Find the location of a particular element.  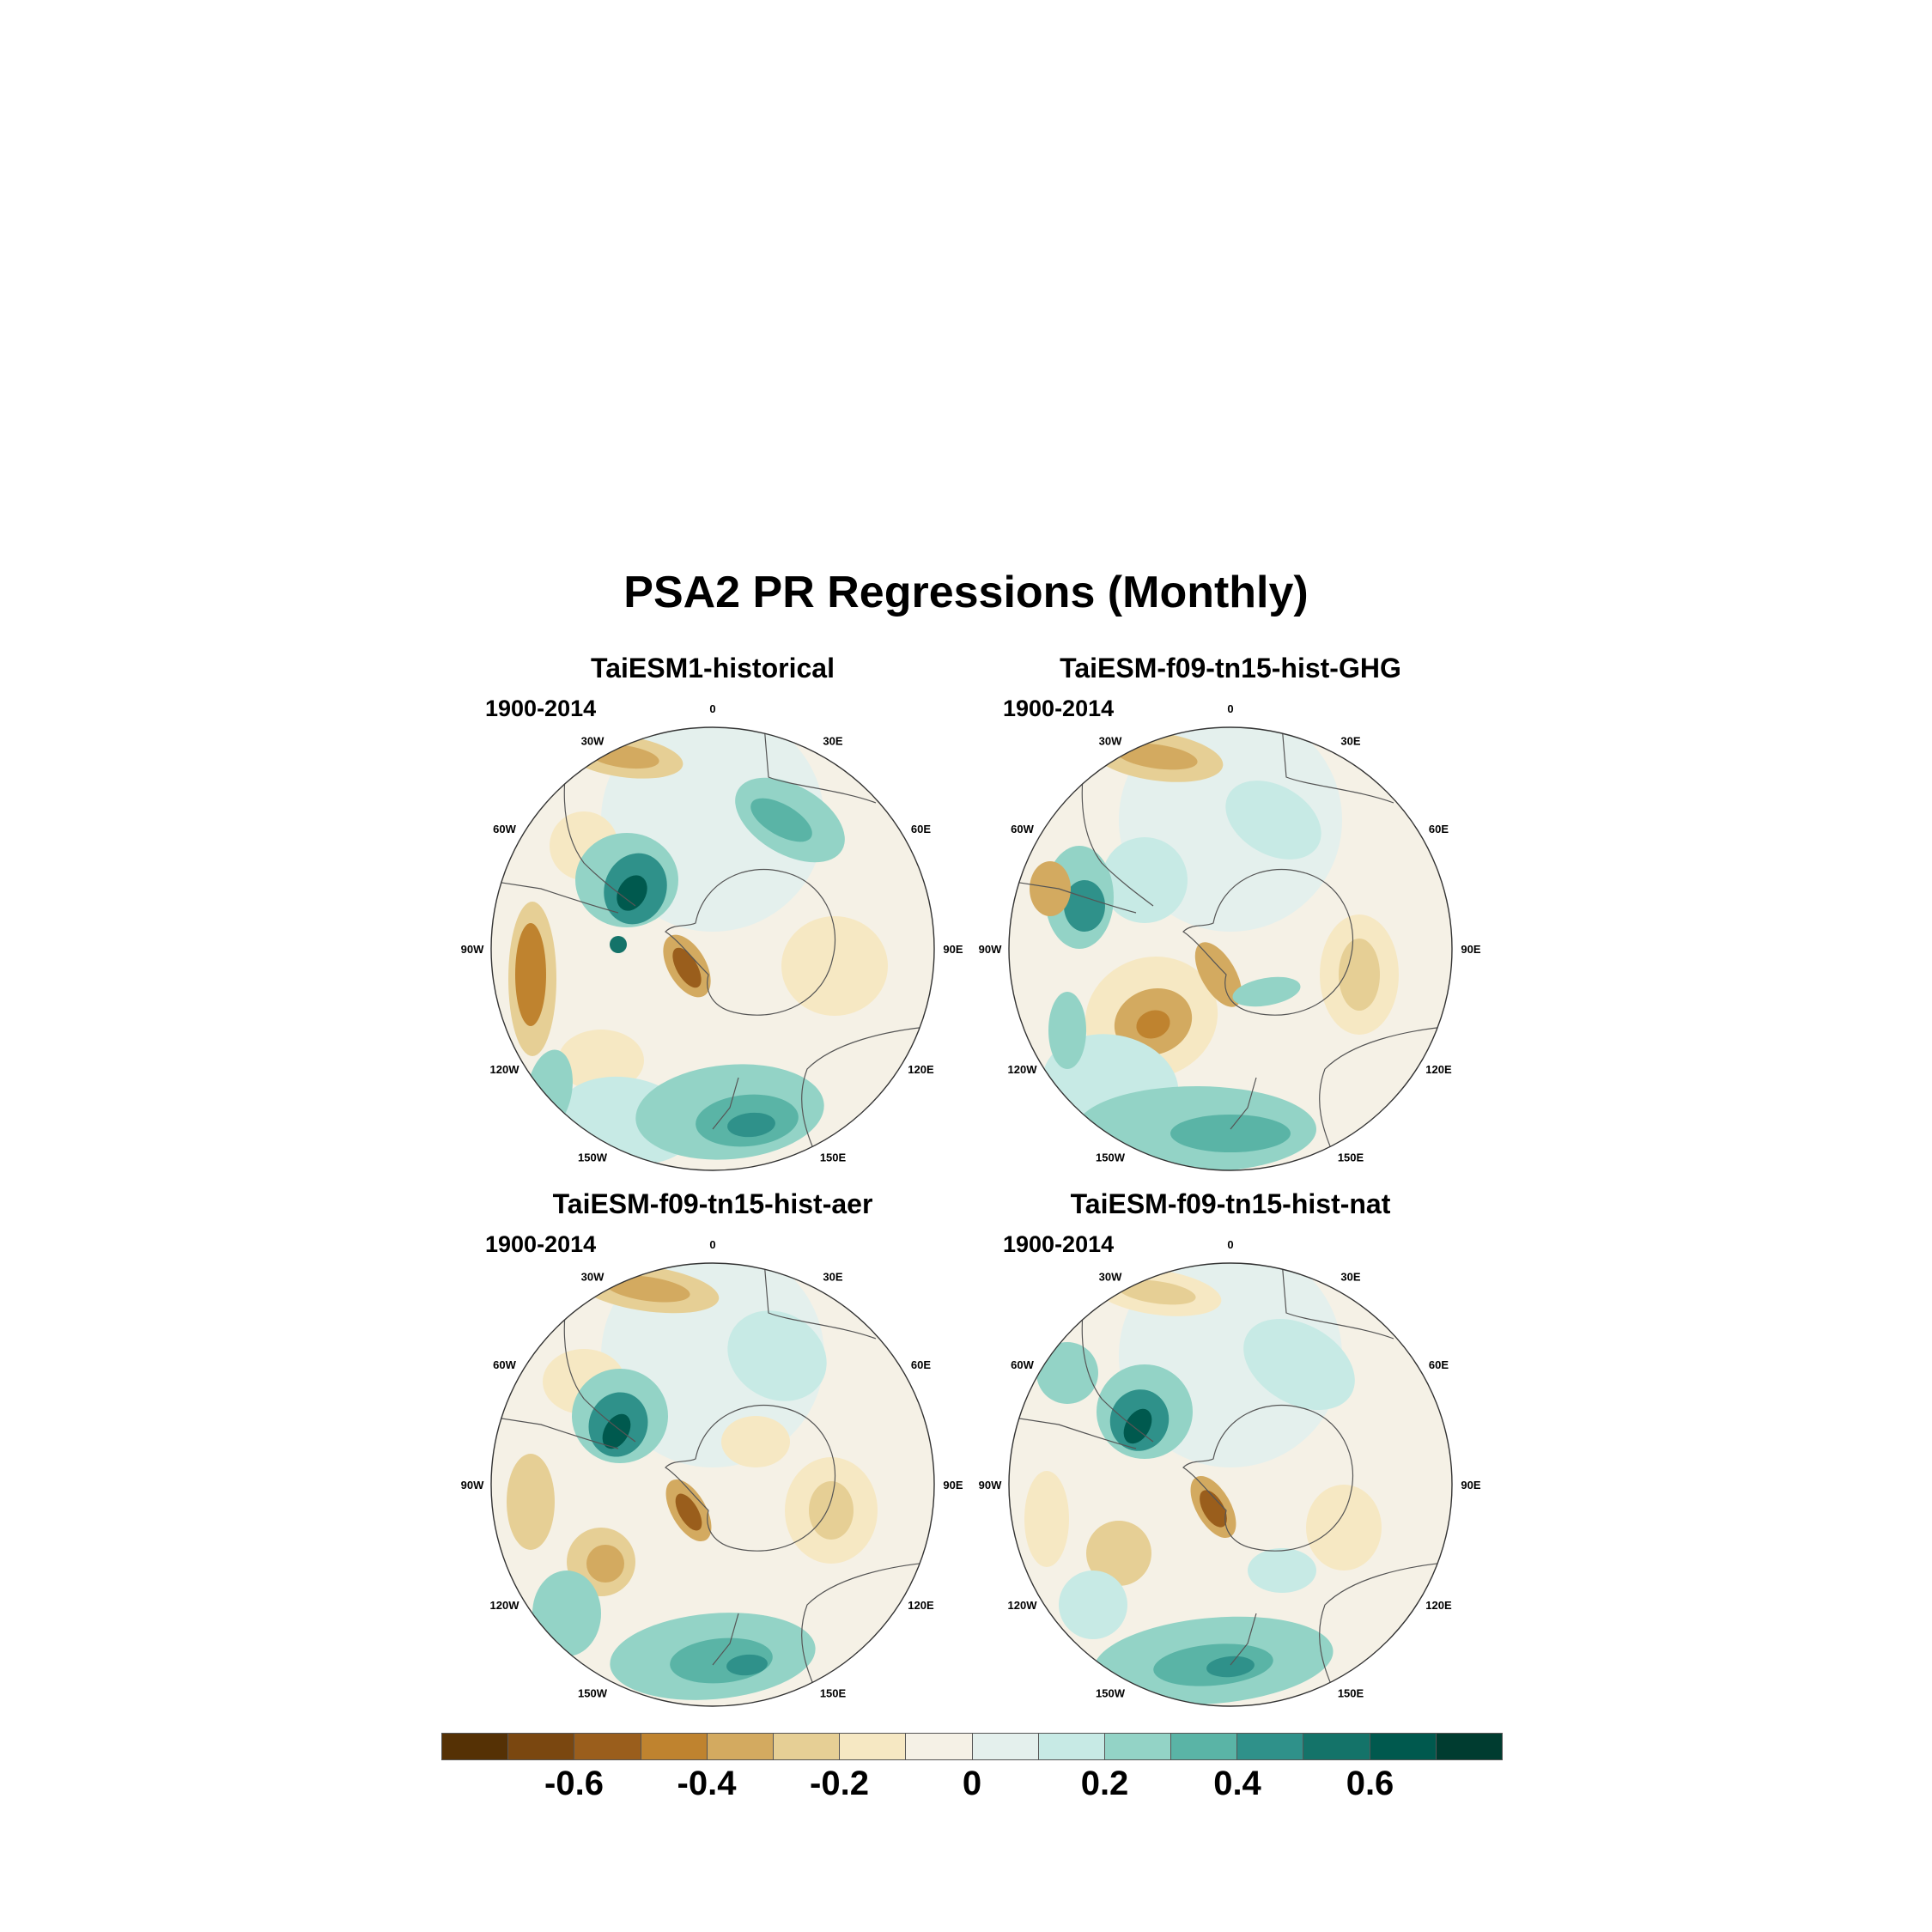

colorbar is located at coordinates (972, 1747).